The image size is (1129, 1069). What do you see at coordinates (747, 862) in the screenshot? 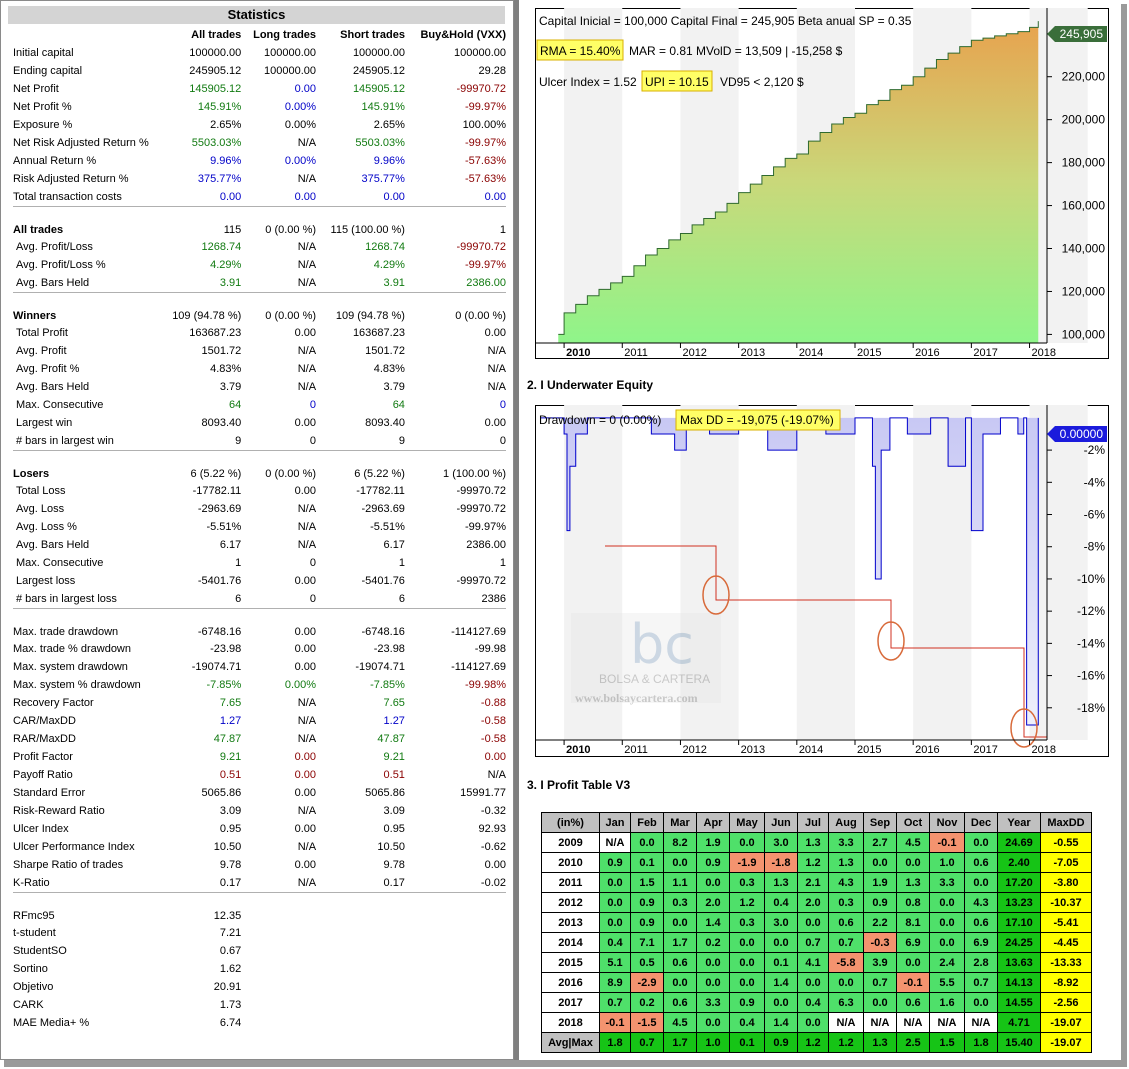
I see `profit-cell: -1.9` at bounding box center [747, 862].